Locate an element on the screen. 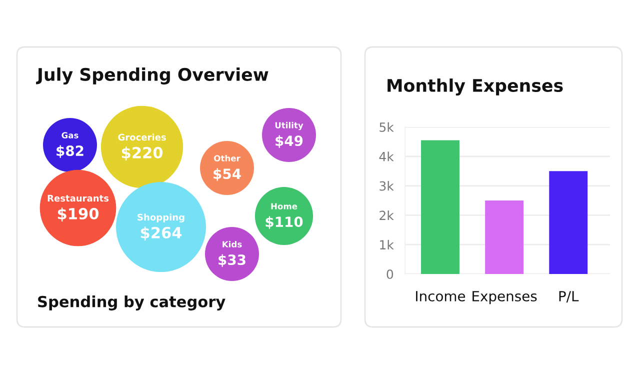  data-label: $264 is located at coordinates (161, 233).